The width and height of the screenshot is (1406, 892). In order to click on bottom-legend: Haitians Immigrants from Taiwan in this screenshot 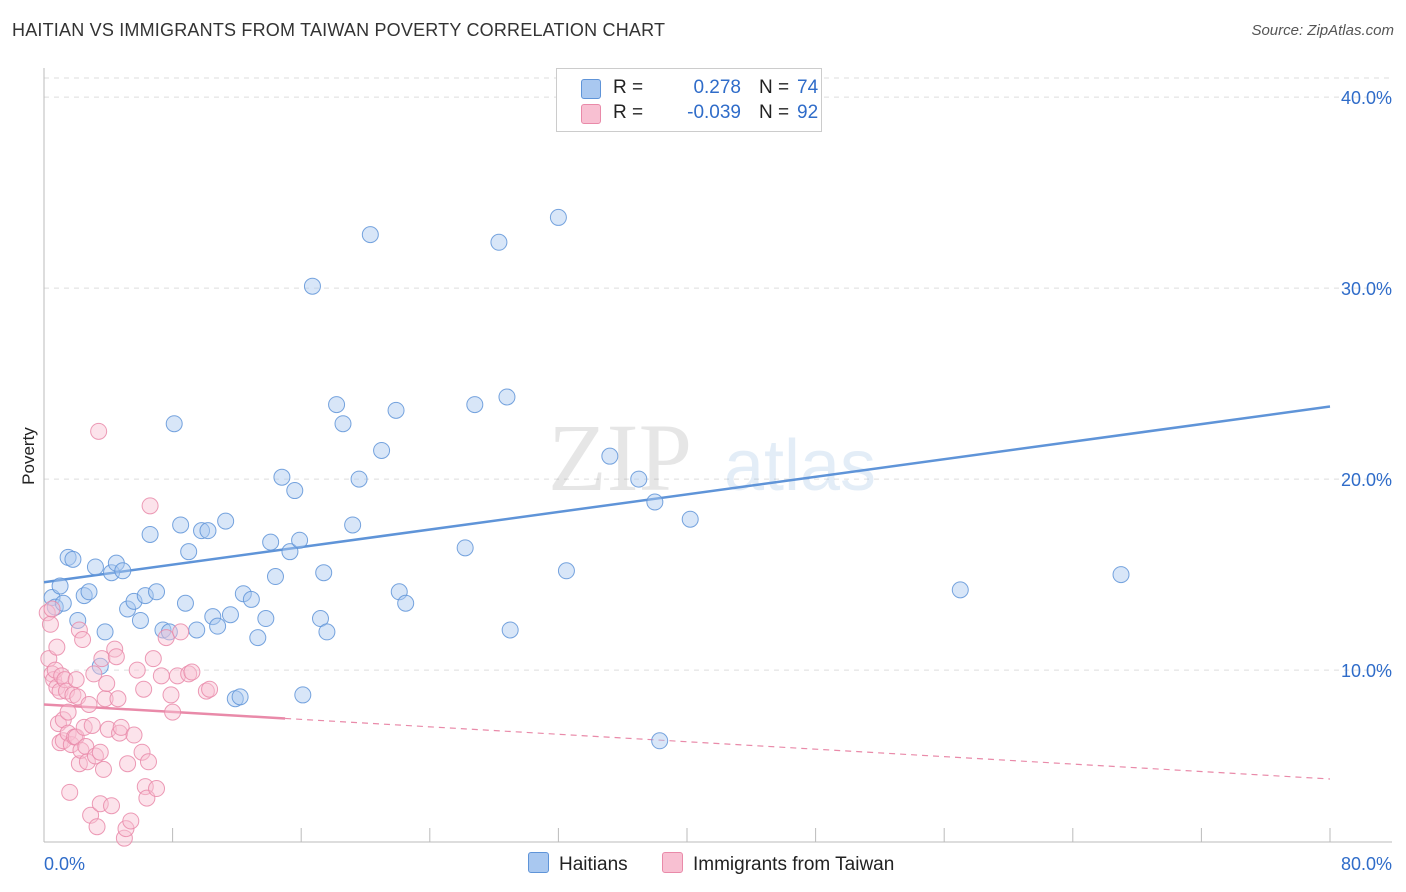, I will do `click(703, 865)`.